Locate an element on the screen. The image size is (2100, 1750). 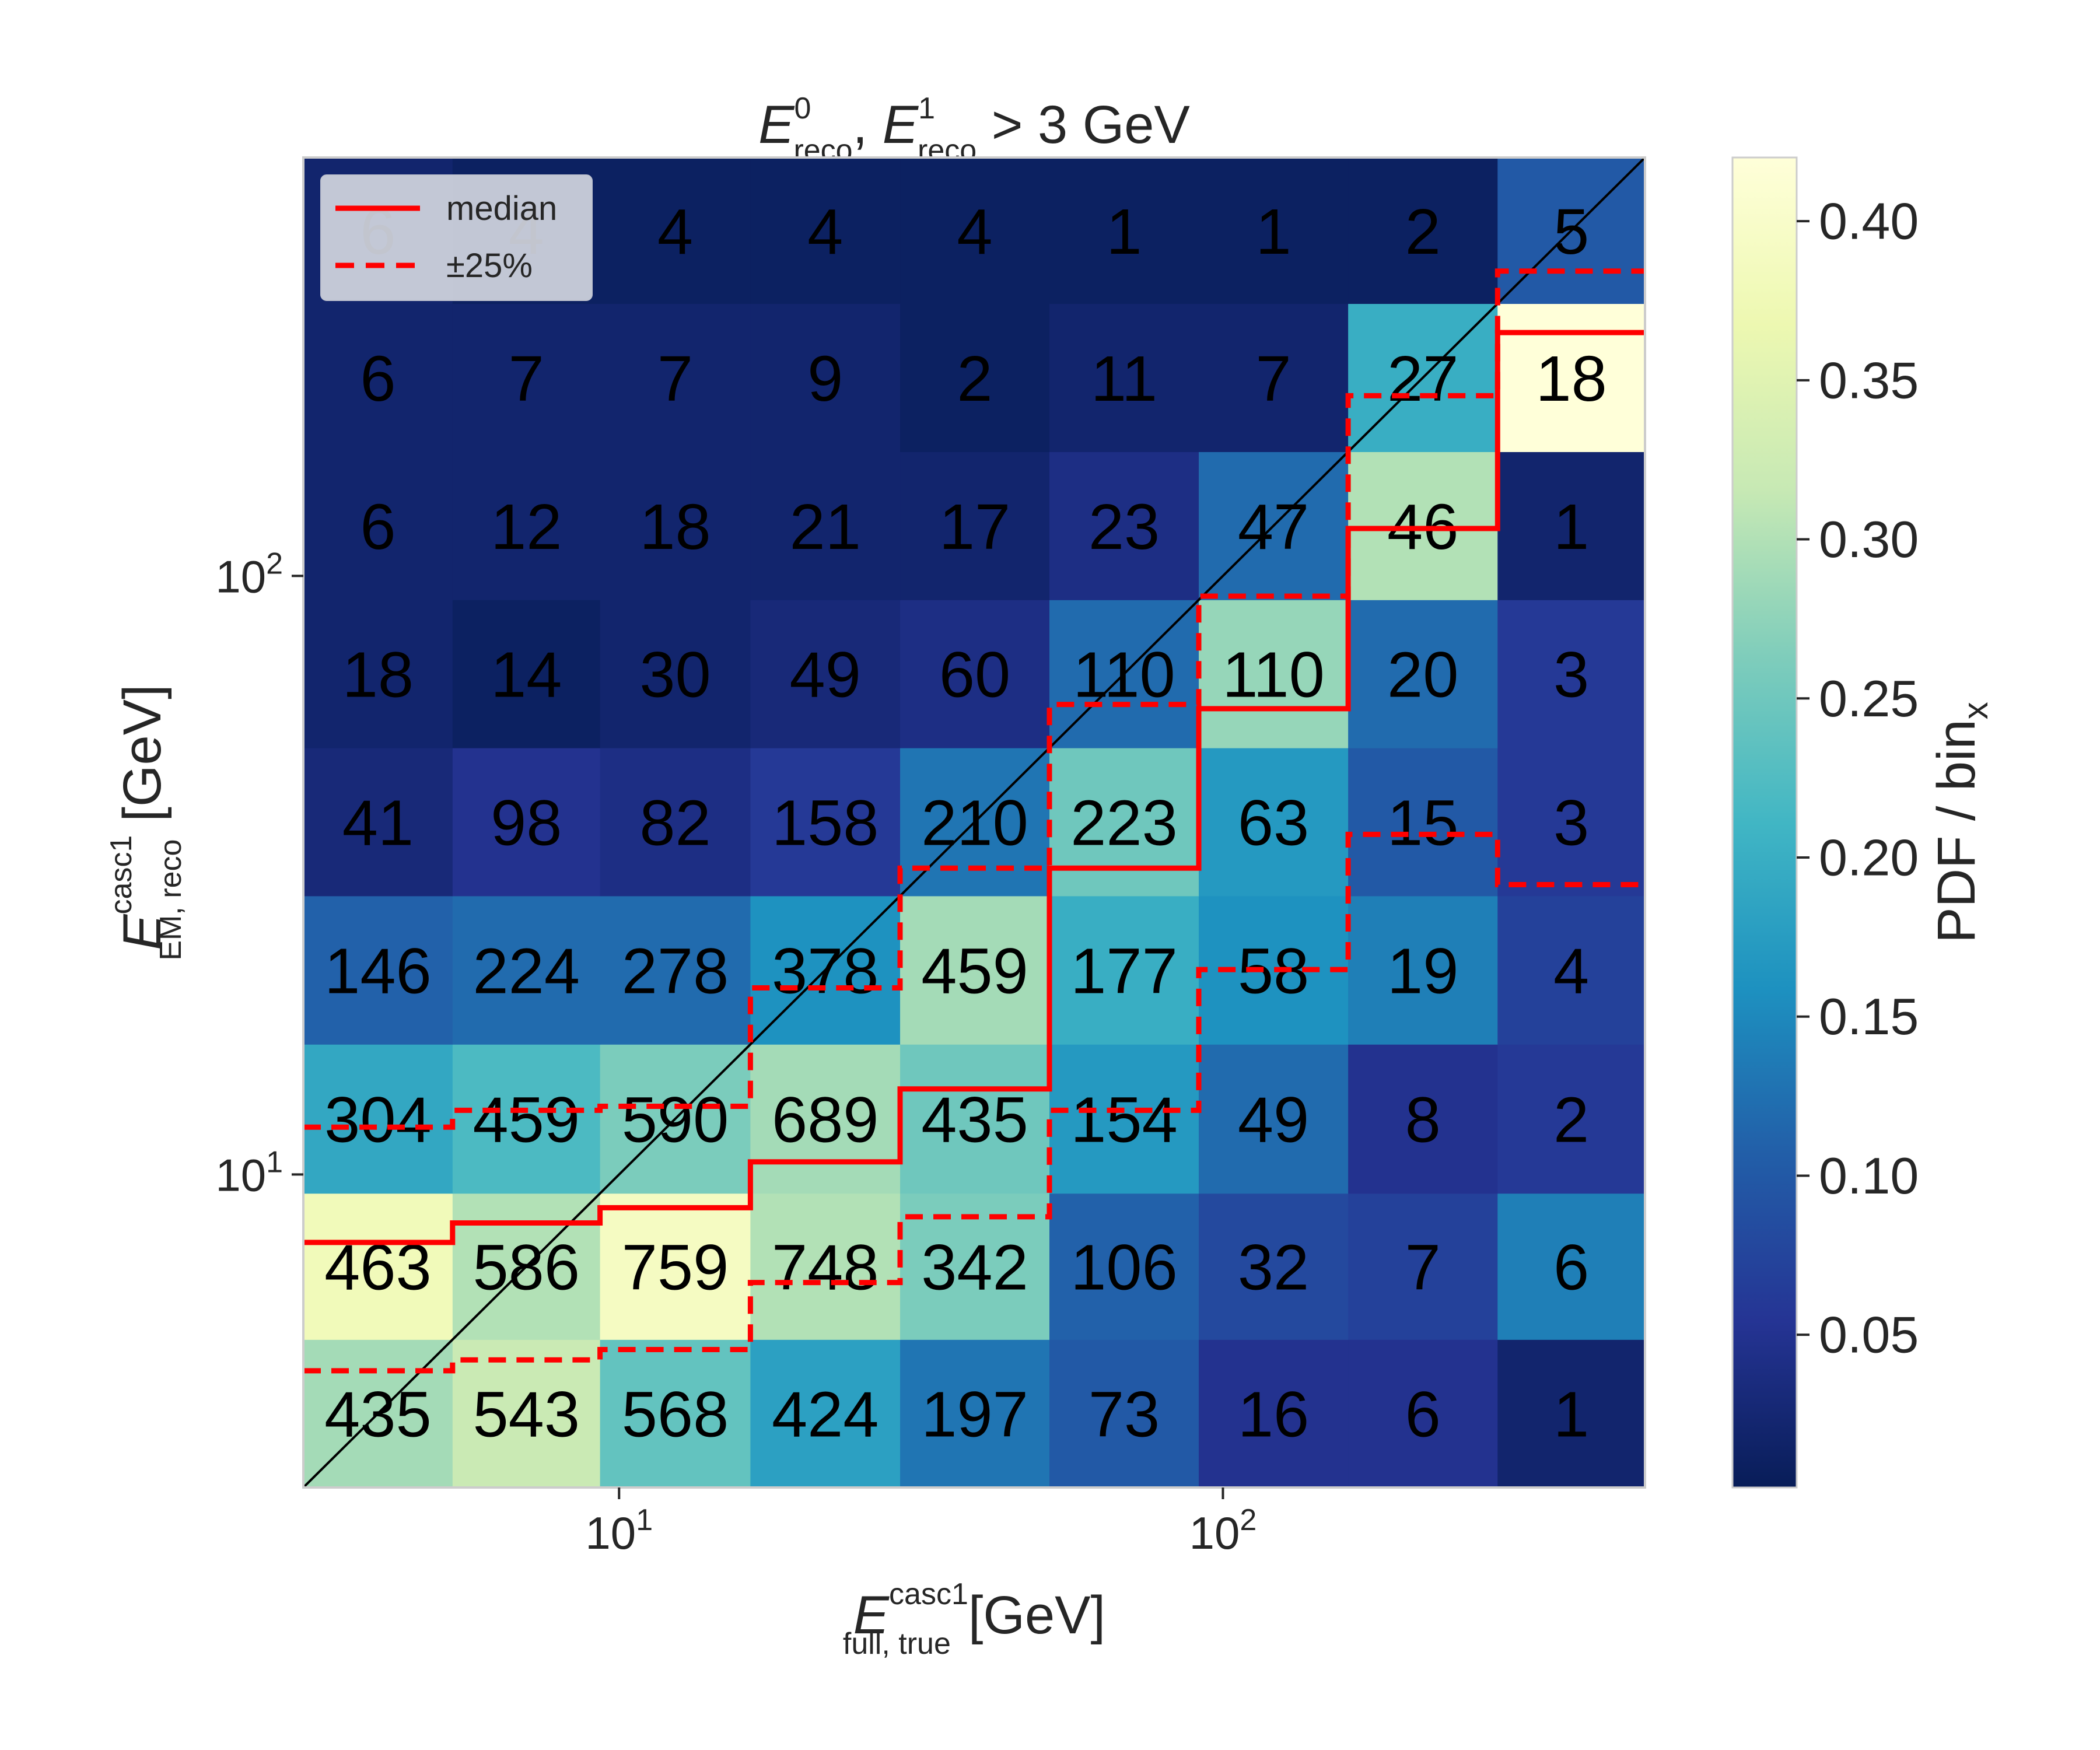
heatmap-cell-count: 15 is located at coordinates (1422, 823).